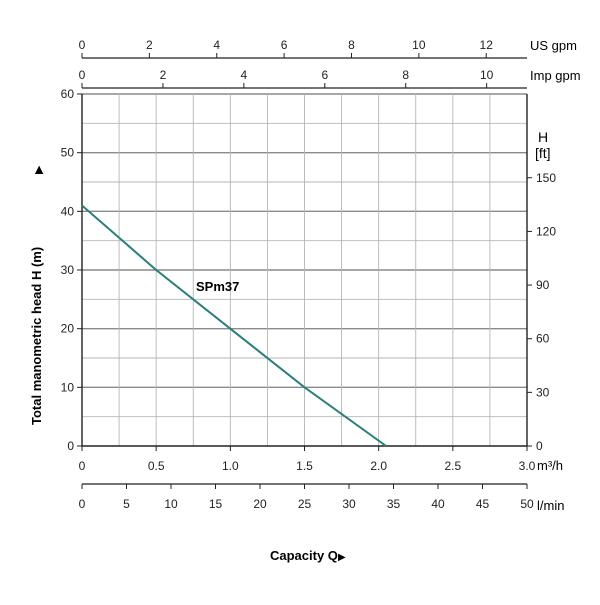 This screenshot has height=605, width=600. I want to click on right-unit-ft: [ft], so click(543, 153).